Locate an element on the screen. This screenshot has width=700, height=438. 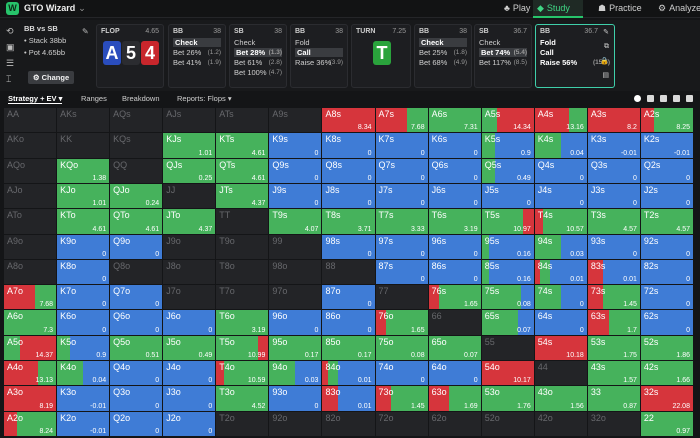
hand-cell-j9s: J9s 0 is located at coordinates (296, 196).